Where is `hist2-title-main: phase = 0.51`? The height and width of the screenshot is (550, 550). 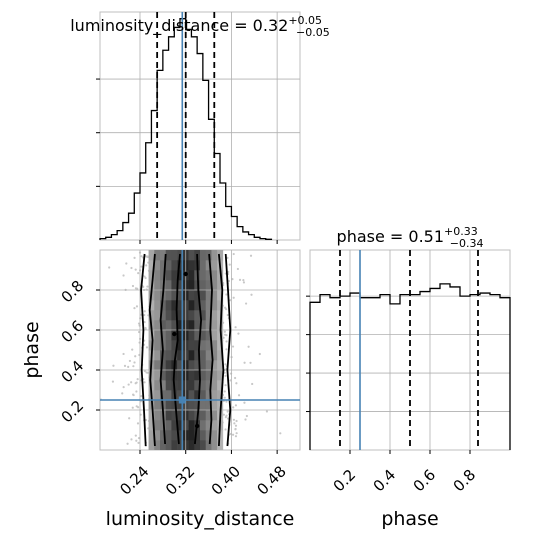
hist2-title-main: phase = 0.51 is located at coordinates (390, 236).